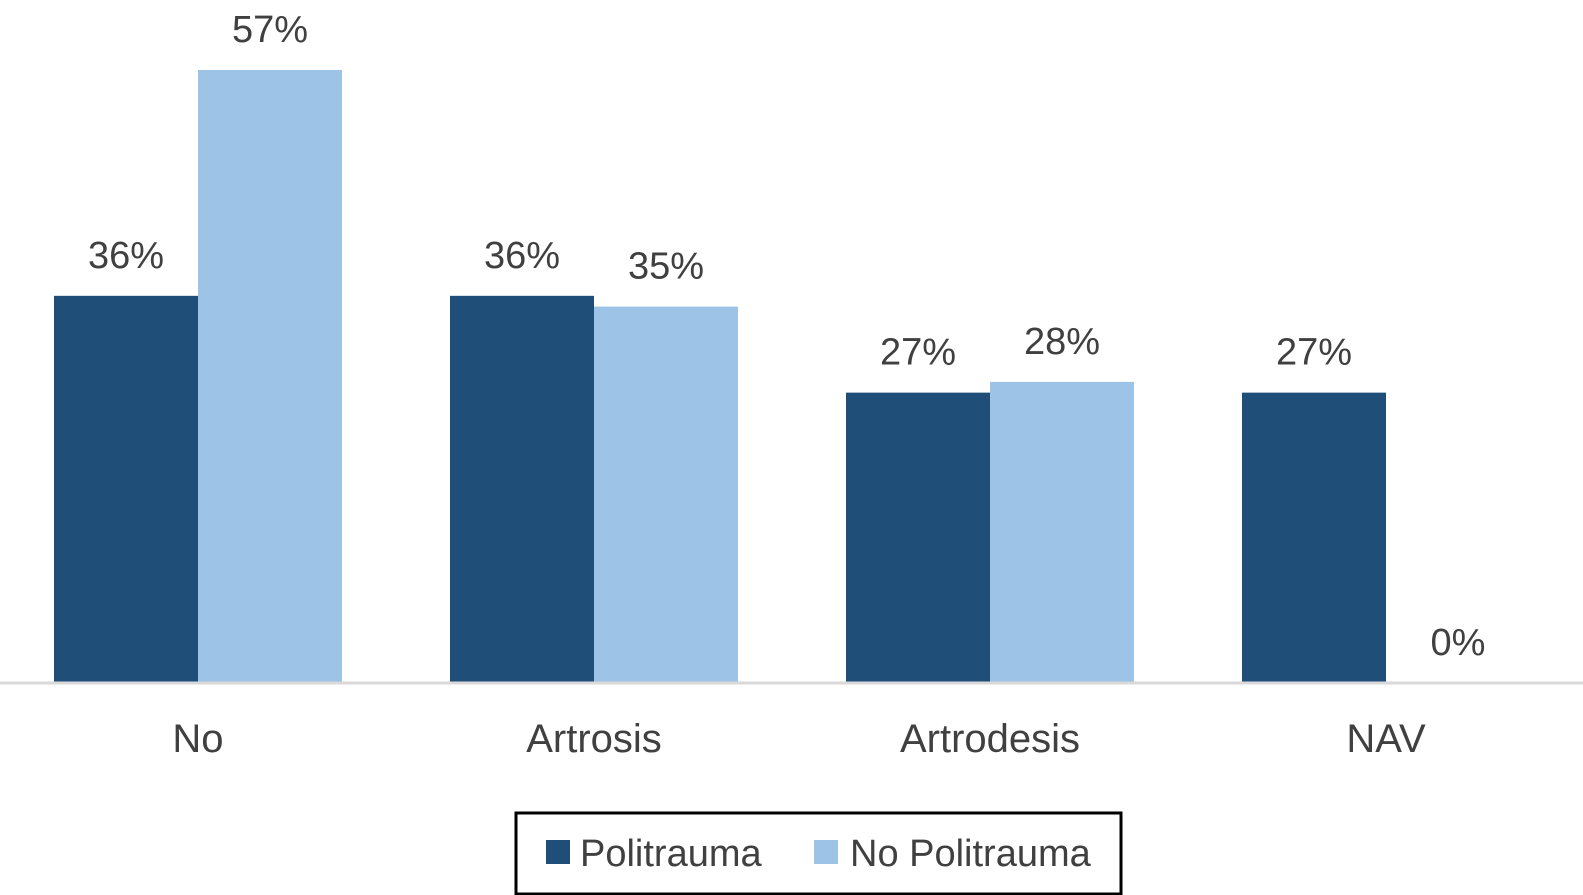  I want to click on legend-swatch-no-politrauma, so click(826, 852).